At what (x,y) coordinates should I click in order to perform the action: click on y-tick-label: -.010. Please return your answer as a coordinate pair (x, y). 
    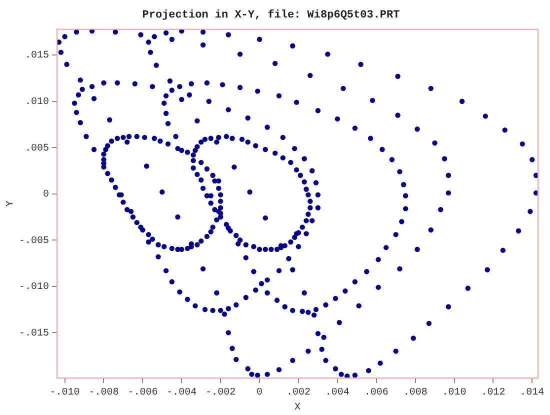
    Looking at the image, I should click on (34, 288).